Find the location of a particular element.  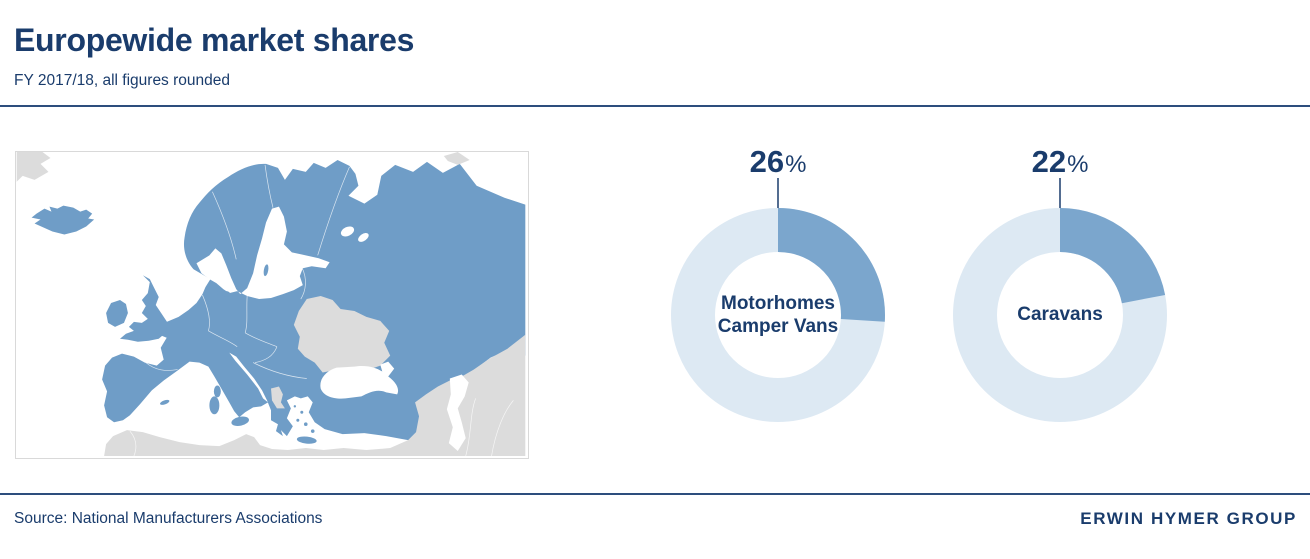

map-greenland-corner is located at coordinates (33, 167).